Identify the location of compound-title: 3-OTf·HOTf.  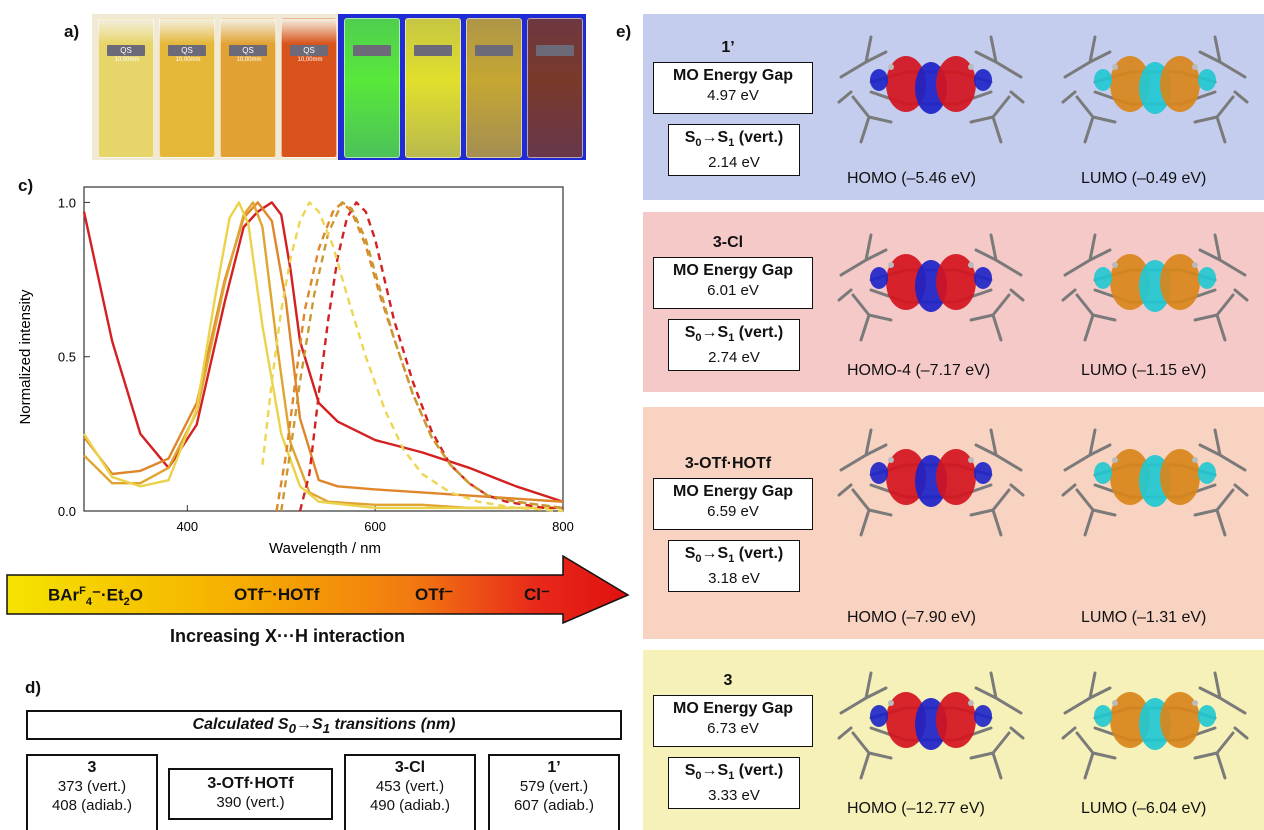
(728, 463).